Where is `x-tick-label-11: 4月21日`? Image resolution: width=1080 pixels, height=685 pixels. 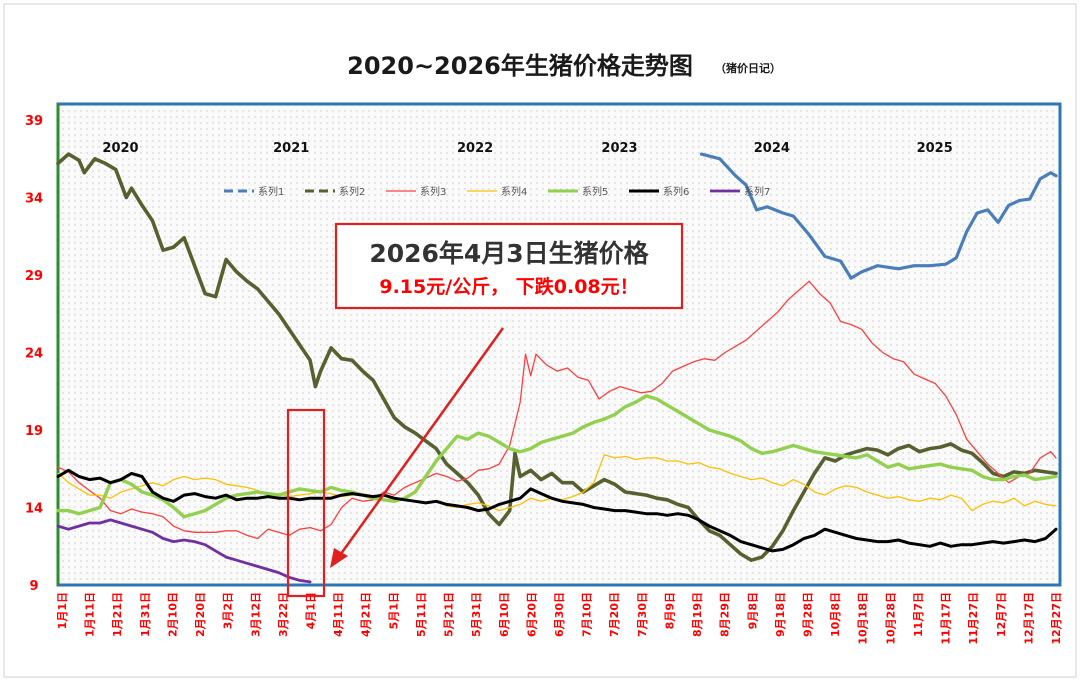
x-tick-label-11: 4月21日 is located at coordinates (366, 614).